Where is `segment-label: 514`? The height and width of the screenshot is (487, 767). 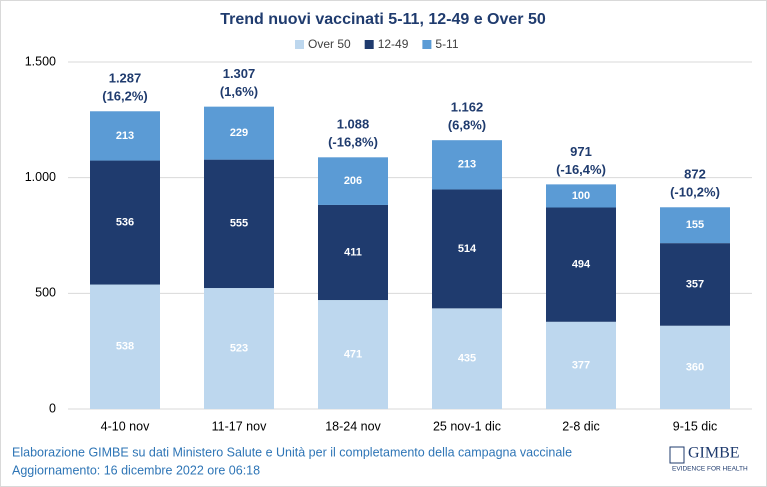
segment-label: 514 is located at coordinates (467, 249).